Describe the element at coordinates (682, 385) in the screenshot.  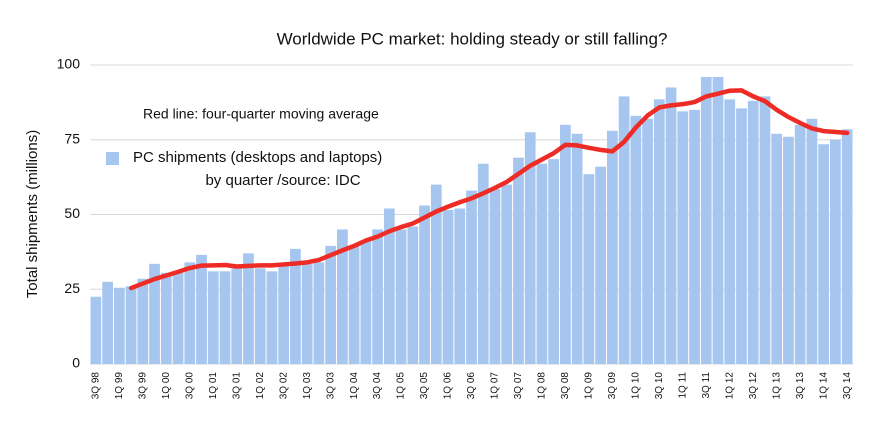
I see `x-tick-label: 1Q 11` at that location.